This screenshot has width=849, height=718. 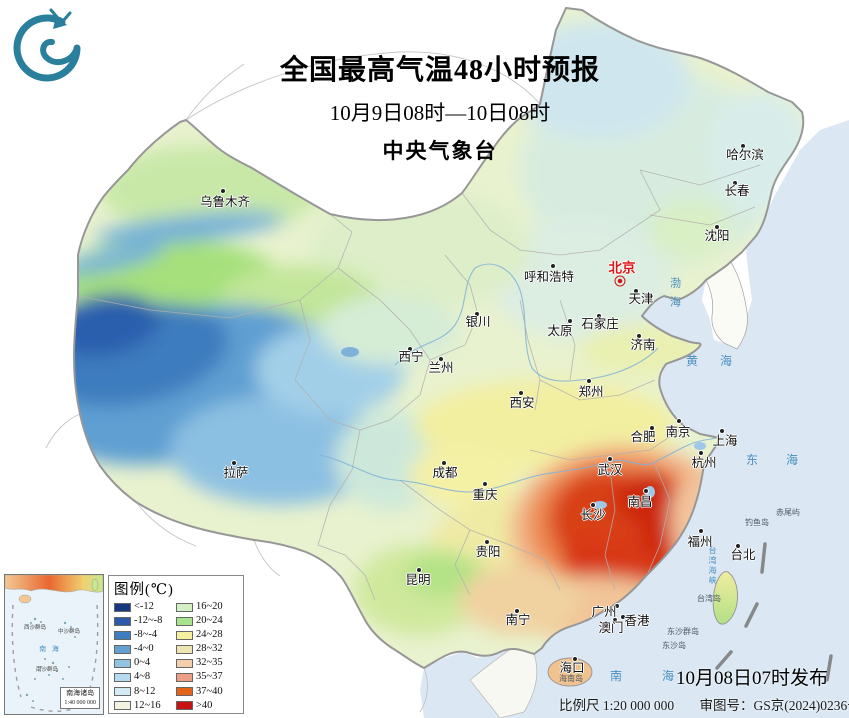 I want to click on city-label-长春: 长春, so click(x=737, y=190).